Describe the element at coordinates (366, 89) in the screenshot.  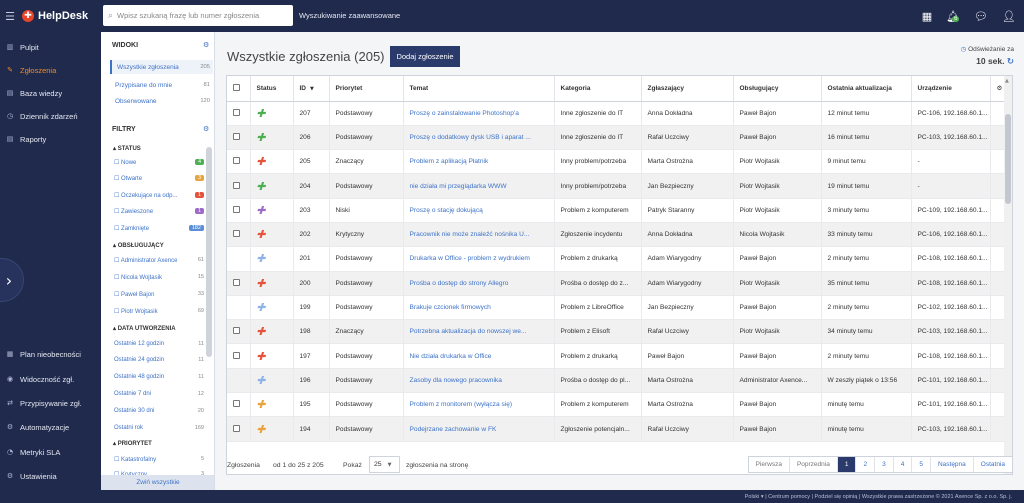
I see `column-header-priority: Priorytet` at that location.